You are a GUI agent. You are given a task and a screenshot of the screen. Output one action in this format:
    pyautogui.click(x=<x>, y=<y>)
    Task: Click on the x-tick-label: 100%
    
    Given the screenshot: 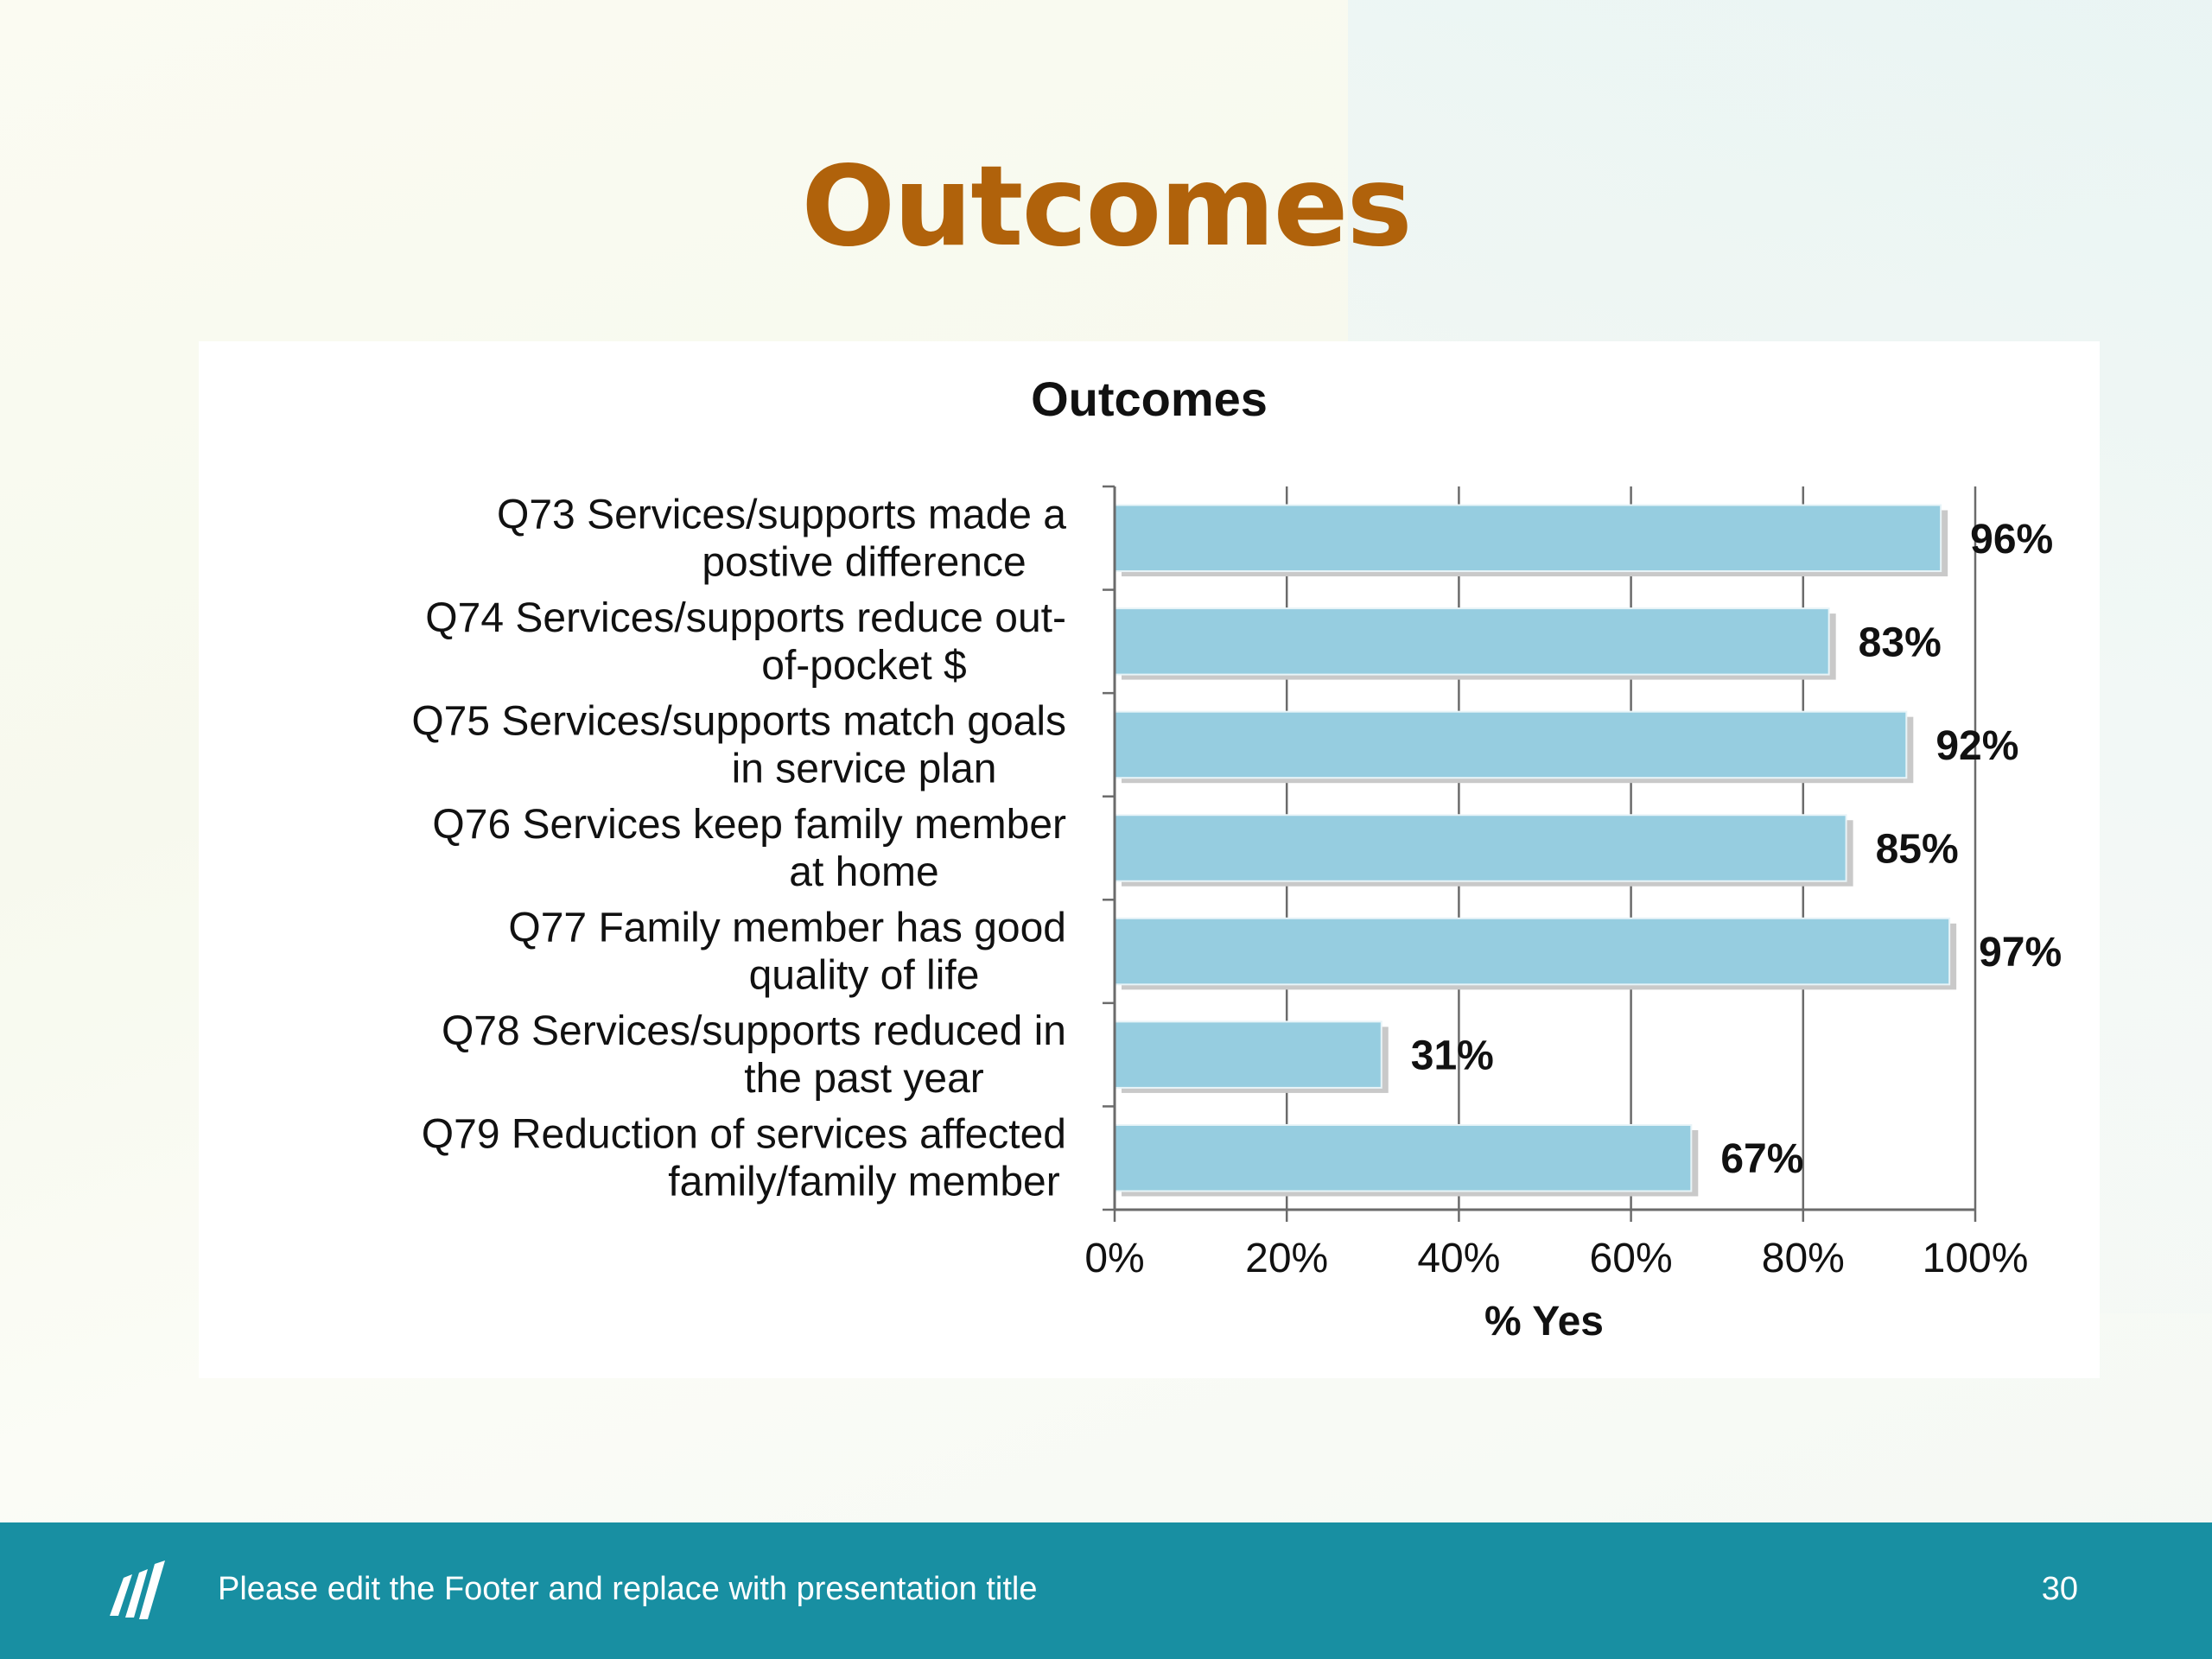 What is the action you would take?
    pyautogui.click(x=1976, y=1258)
    